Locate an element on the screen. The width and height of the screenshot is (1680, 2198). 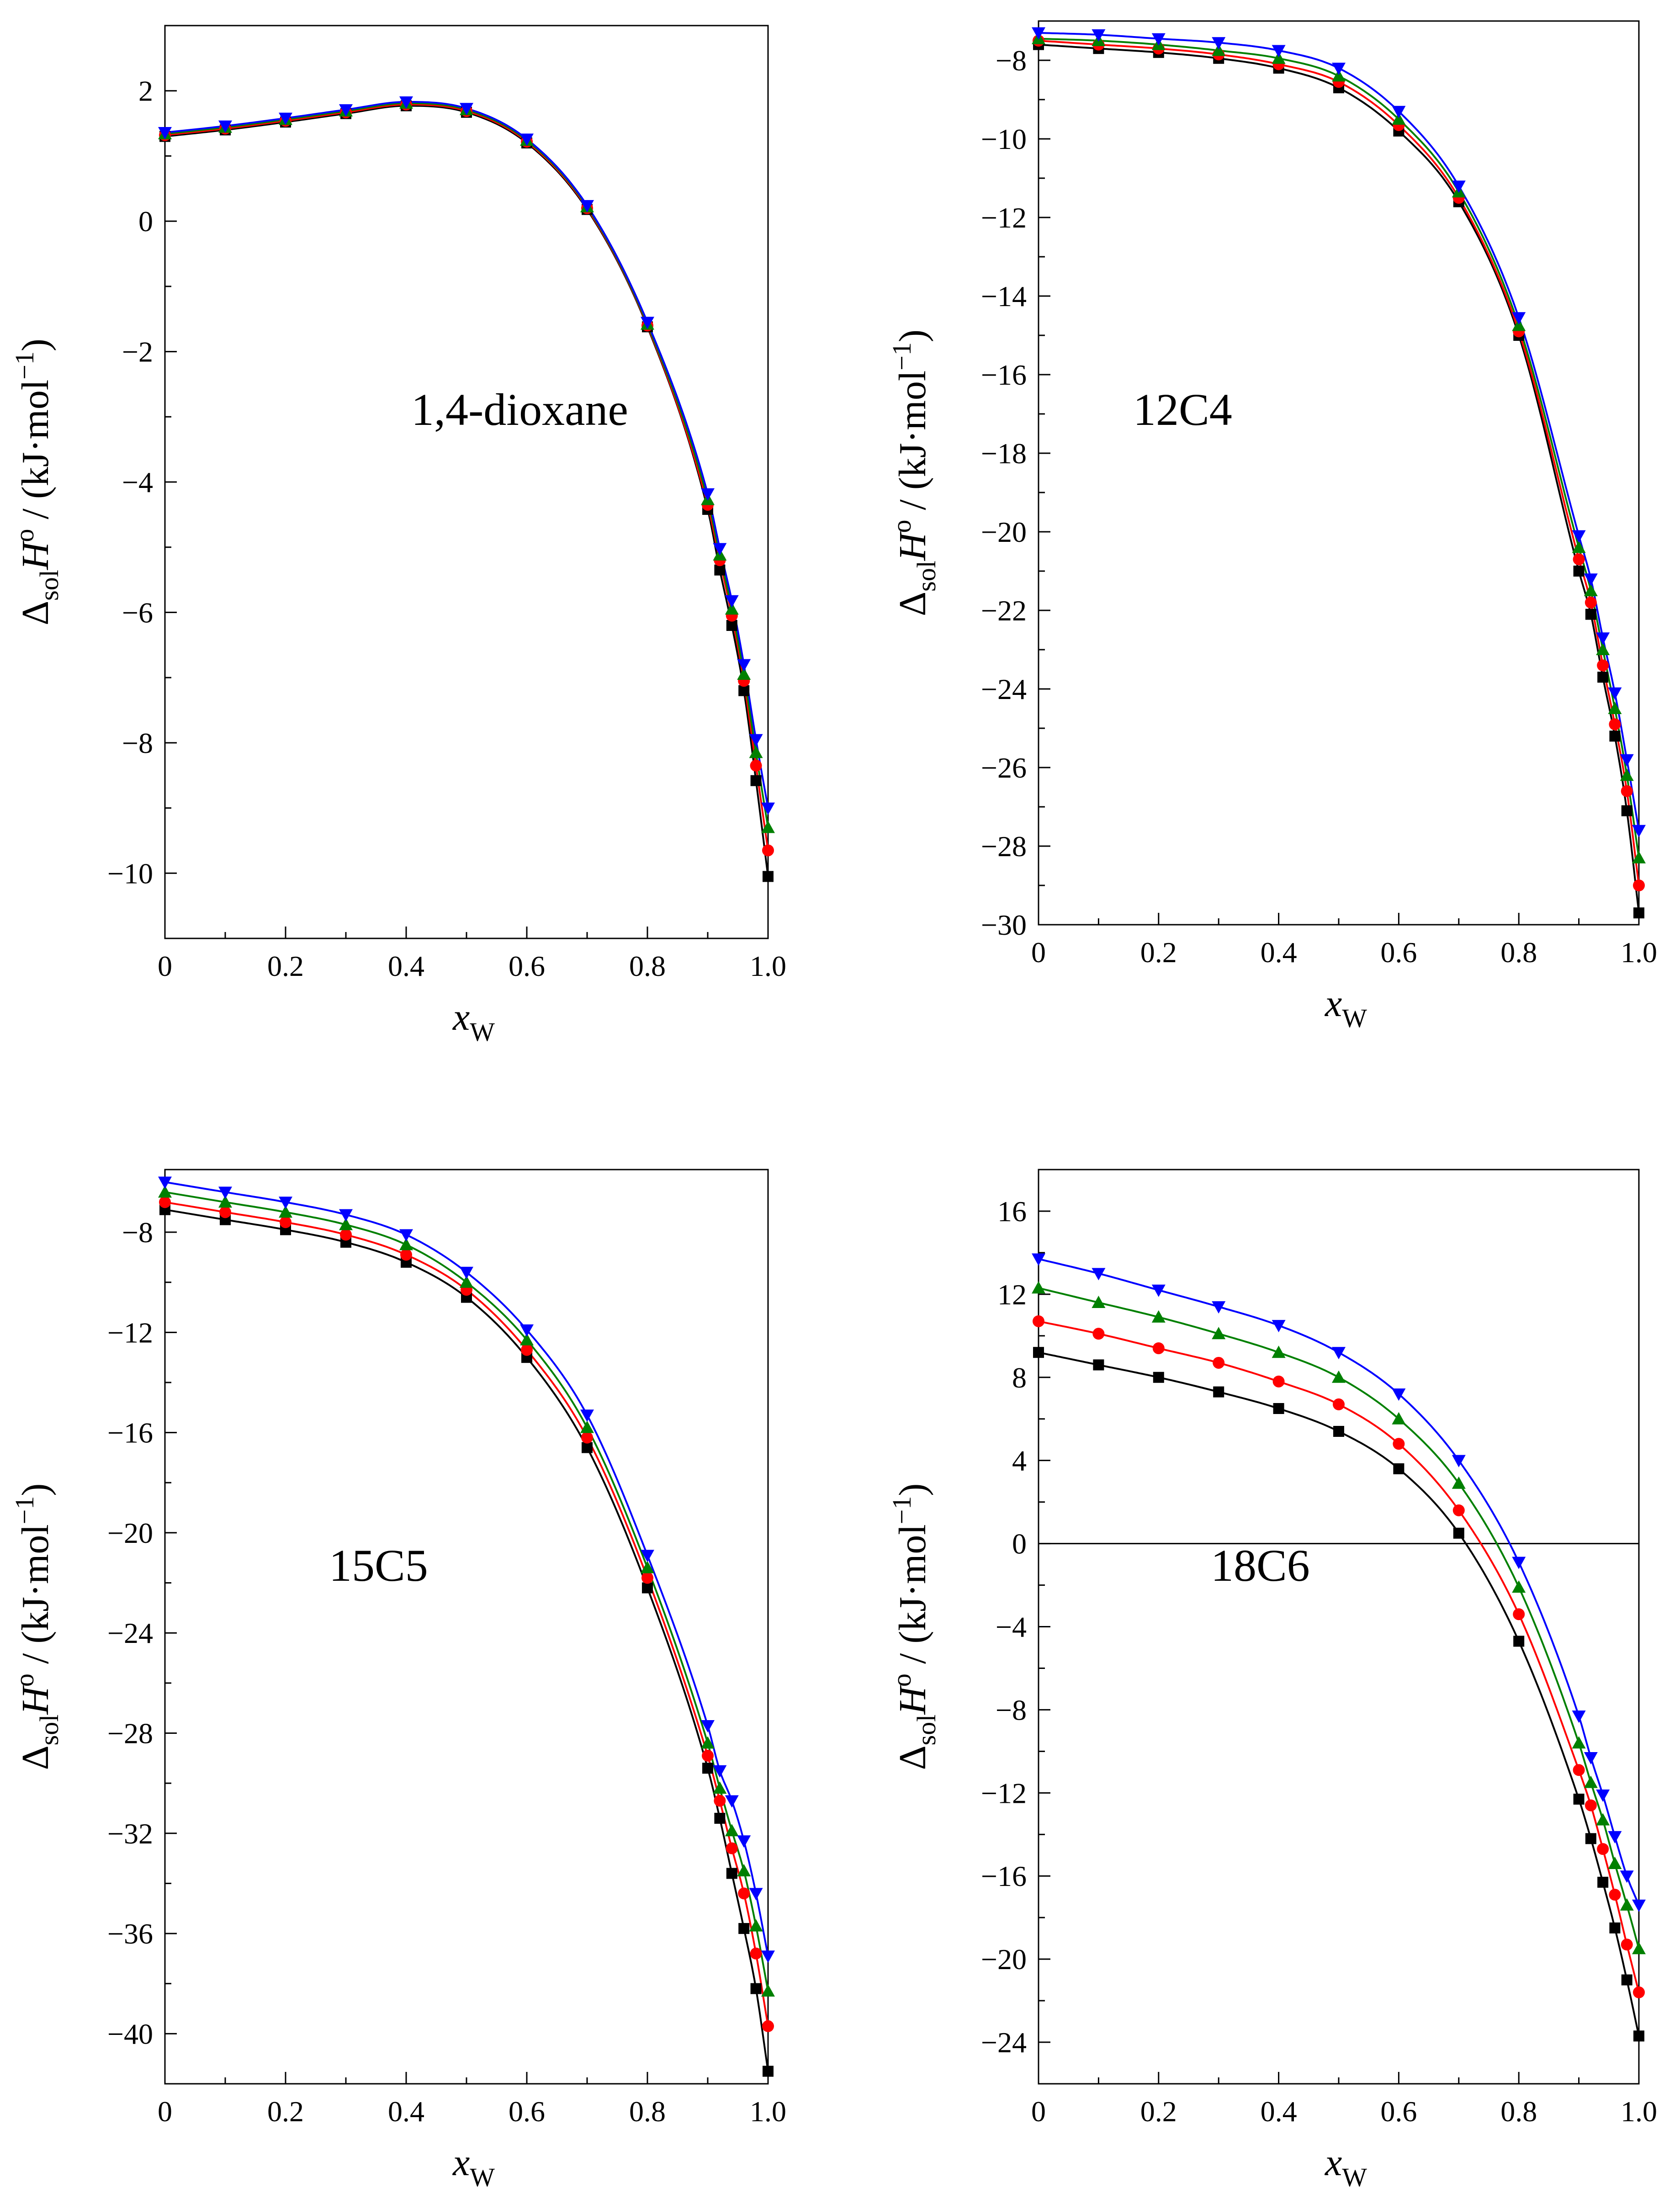
panel-label: 18C6 is located at coordinates (1260, 1565).